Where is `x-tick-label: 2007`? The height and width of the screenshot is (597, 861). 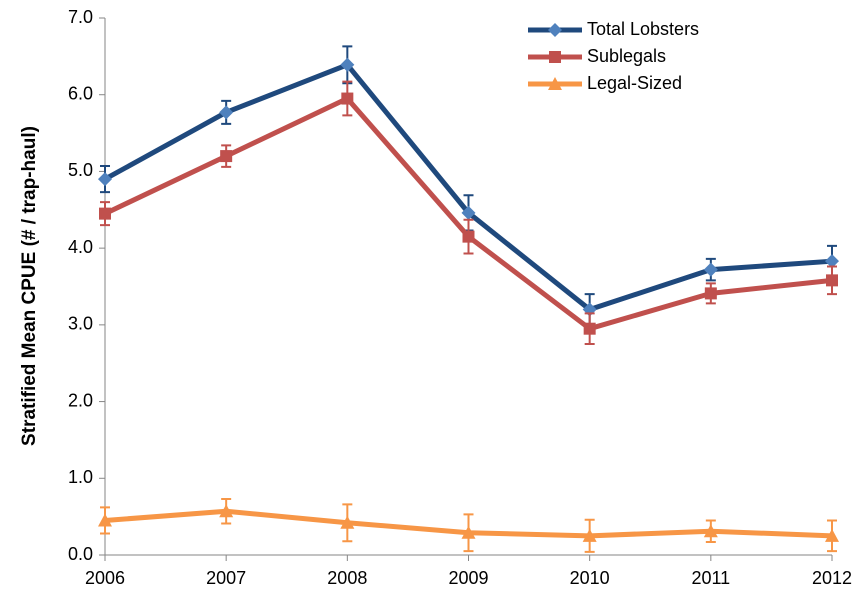
x-tick-label: 2007 is located at coordinates (226, 578).